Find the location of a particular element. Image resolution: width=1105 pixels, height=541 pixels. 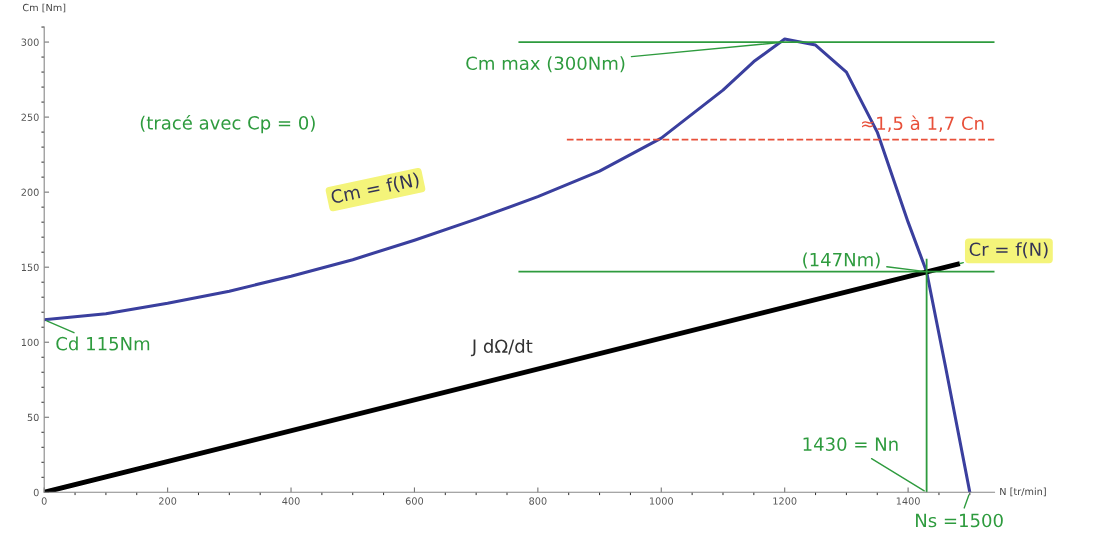

y-tick-label: 150 is located at coordinates (30, 267).